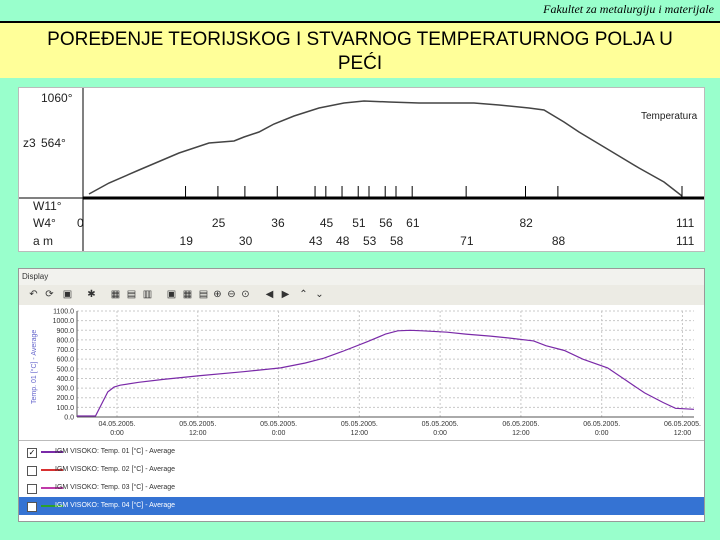 Image resolution: width=720 pixels, height=540 pixels. Describe the element at coordinates (80, 223) in the screenshot. I see `w11-position-0: 0` at that location.